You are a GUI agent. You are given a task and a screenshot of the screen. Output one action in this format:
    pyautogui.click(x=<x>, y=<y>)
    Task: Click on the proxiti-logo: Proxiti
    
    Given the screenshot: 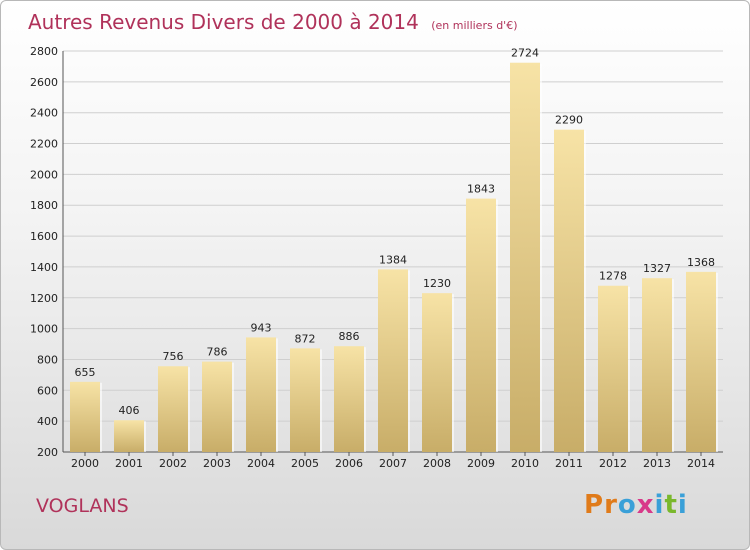 What is the action you would take?
    pyautogui.click(x=636, y=505)
    